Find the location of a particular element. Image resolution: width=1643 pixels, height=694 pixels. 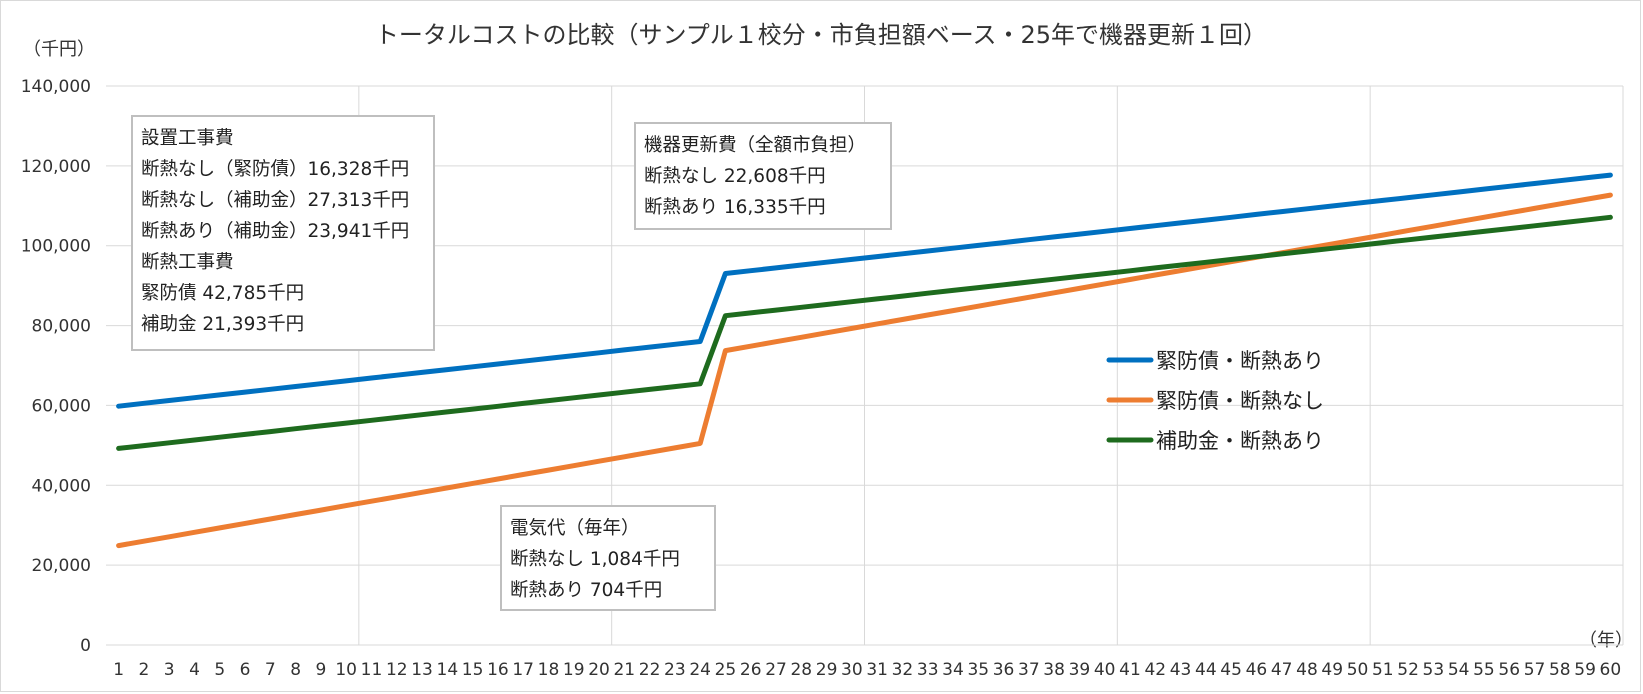

x-tick-label: 41 is located at coordinates (1130, 670).